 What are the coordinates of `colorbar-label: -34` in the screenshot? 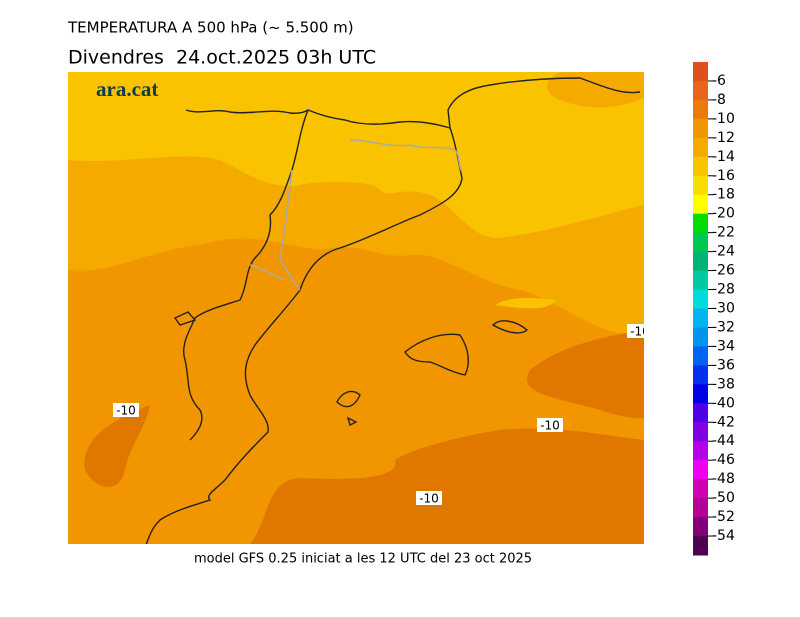 It's located at (723, 346).